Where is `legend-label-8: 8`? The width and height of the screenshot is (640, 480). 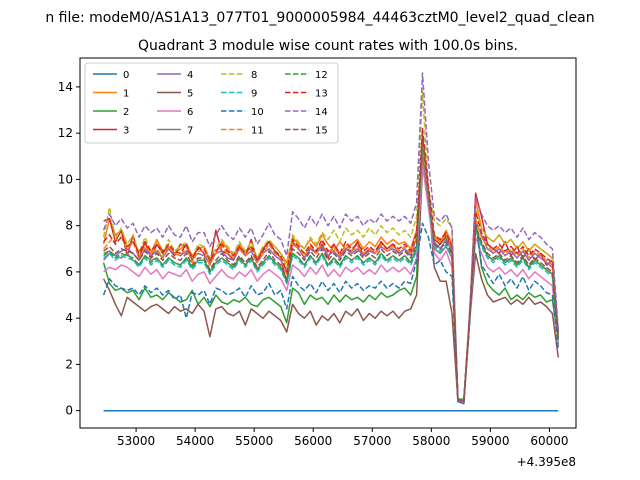
legend-label-8: 8 is located at coordinates (254, 75).